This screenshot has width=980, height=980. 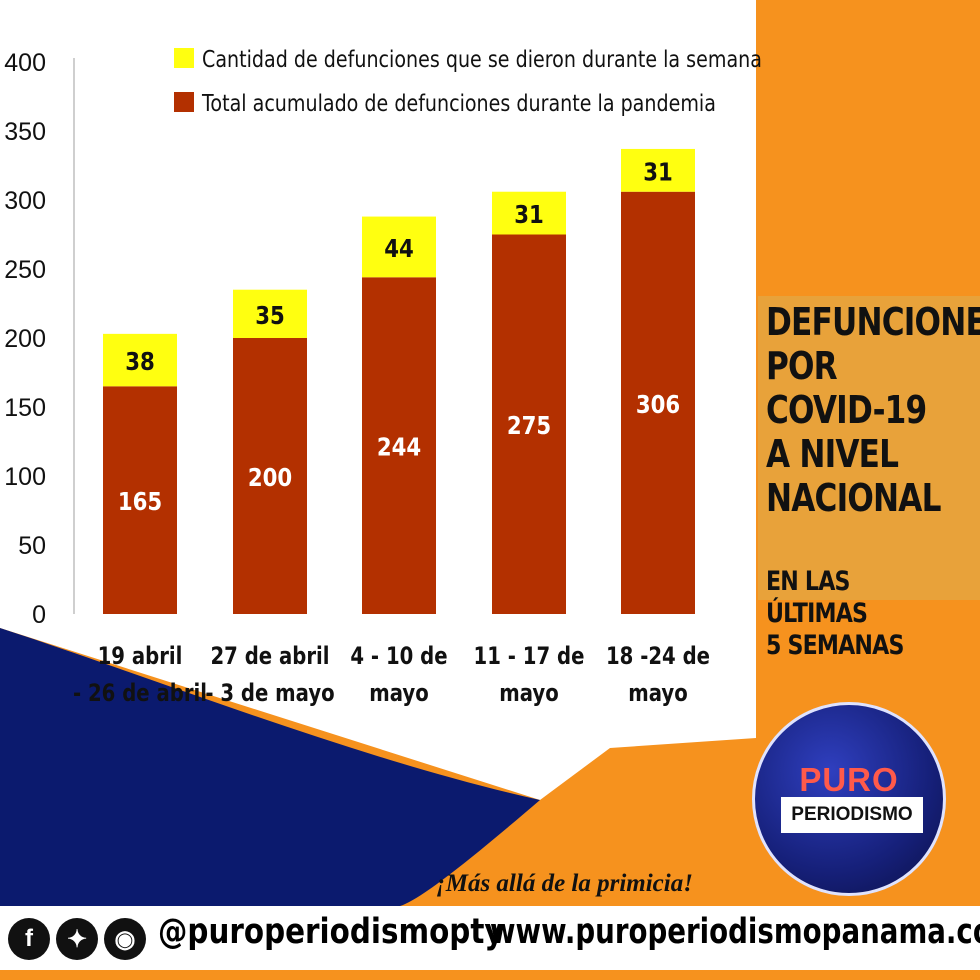 I want to click on data-label: 38, so click(x=140, y=361).